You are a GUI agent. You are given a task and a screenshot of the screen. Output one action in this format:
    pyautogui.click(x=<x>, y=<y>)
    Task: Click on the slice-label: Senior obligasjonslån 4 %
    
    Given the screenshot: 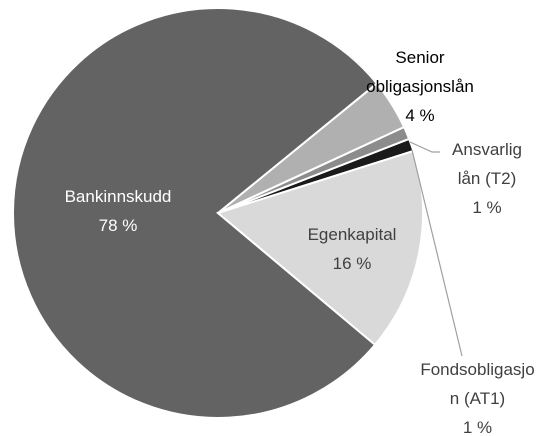 What is the action you would take?
    pyautogui.click(x=420, y=86)
    